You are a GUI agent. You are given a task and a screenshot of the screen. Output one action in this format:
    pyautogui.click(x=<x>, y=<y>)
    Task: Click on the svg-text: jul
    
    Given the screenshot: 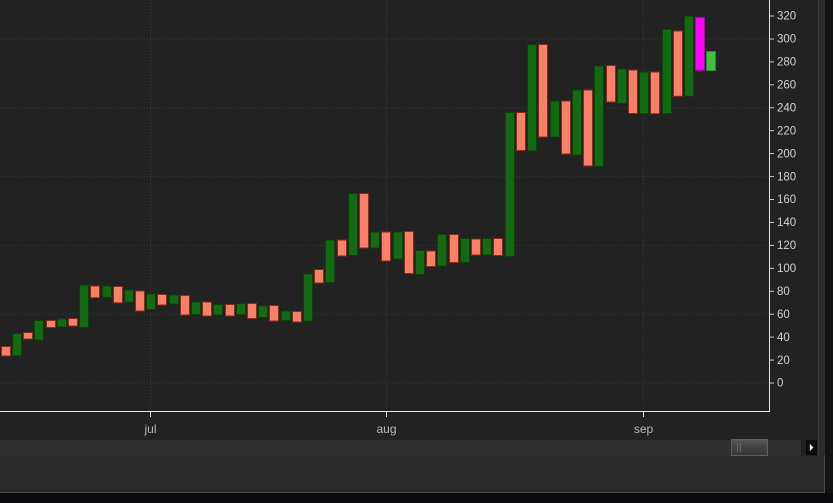 What is the action you would take?
    pyautogui.click(x=149, y=429)
    